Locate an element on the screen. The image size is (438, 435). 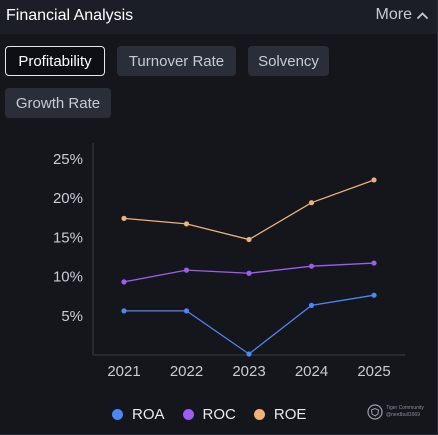
x-tick-label: 2025 is located at coordinates (373, 371).